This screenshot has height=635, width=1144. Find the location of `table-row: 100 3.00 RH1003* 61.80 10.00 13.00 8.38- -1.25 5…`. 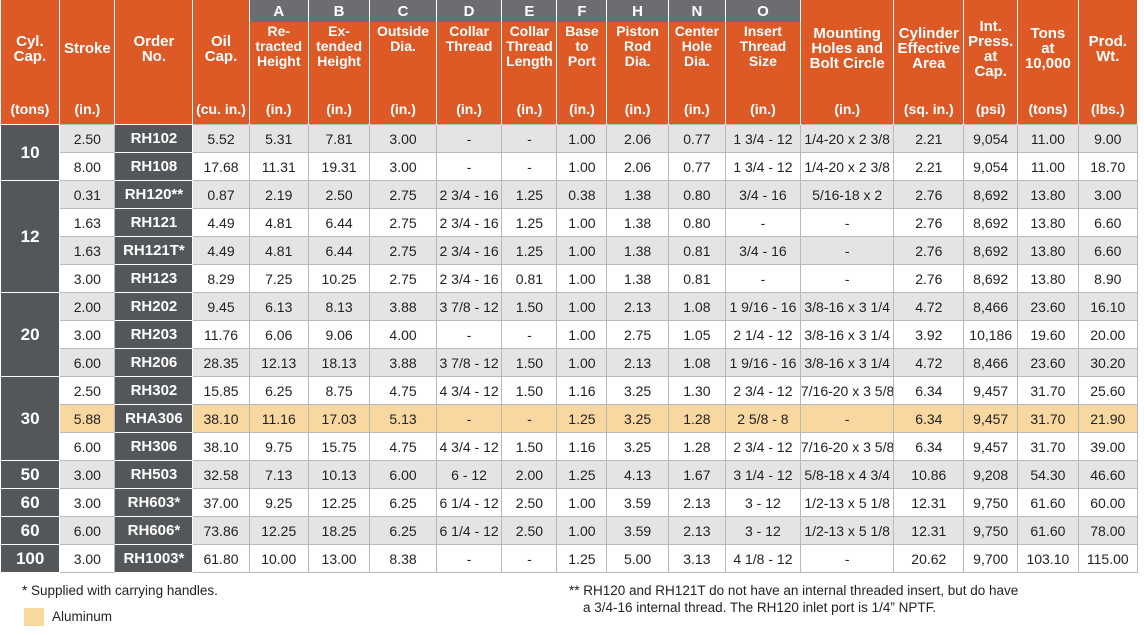

table-row: 100 3.00 RH1003* 61.80 10.00 13.00 8.38- -1.25 5… is located at coordinates (569, 558).